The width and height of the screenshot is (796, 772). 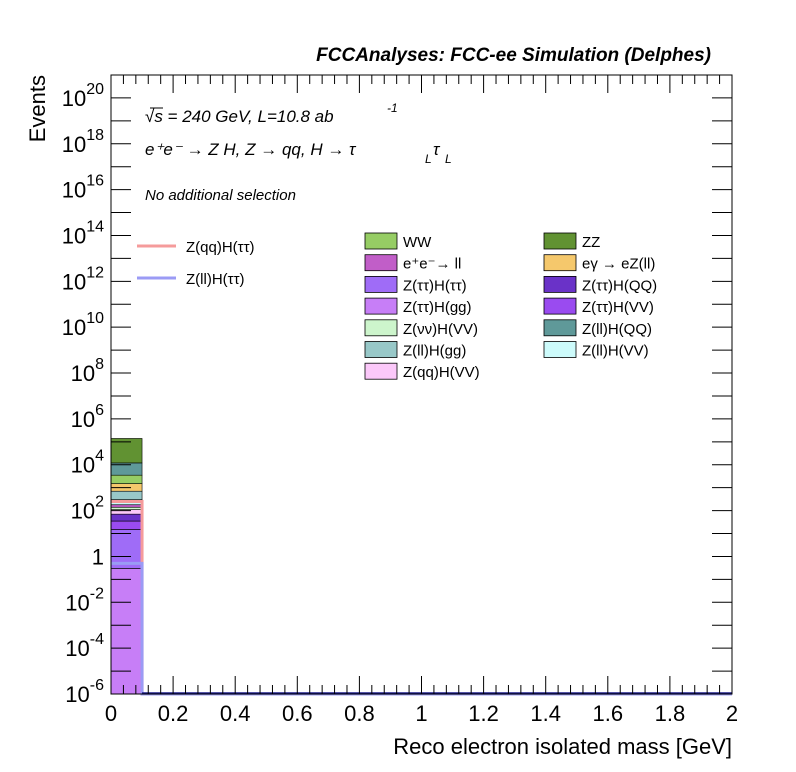 What do you see at coordinates (618, 264) in the screenshot?
I see `legend-label-e-ez-ll: eγ → eZ(ll)` at bounding box center [618, 264].